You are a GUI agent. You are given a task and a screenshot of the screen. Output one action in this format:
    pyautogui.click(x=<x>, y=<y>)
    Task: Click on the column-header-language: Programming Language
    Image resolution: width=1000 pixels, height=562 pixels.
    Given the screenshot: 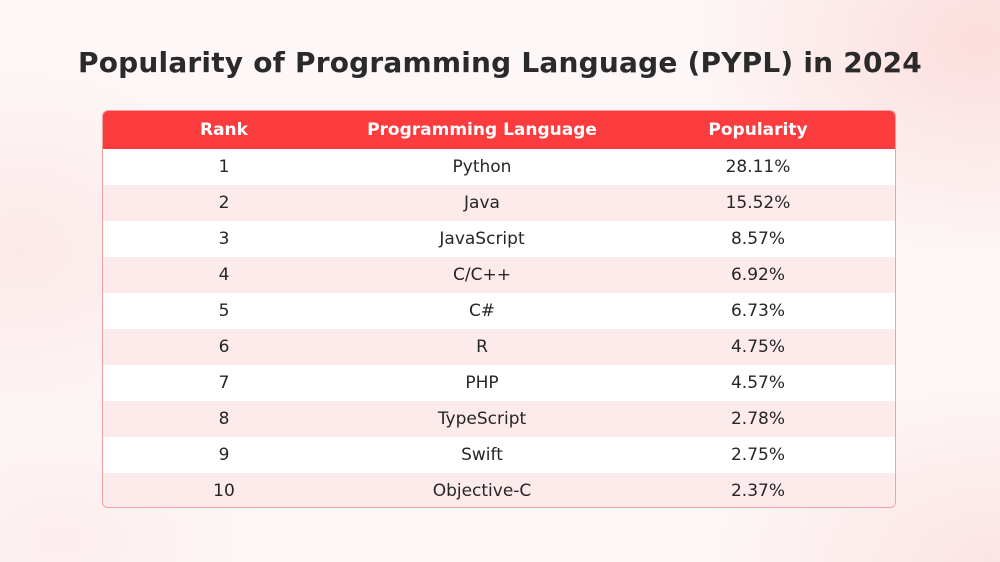 What is the action you would take?
    pyautogui.click(x=482, y=130)
    